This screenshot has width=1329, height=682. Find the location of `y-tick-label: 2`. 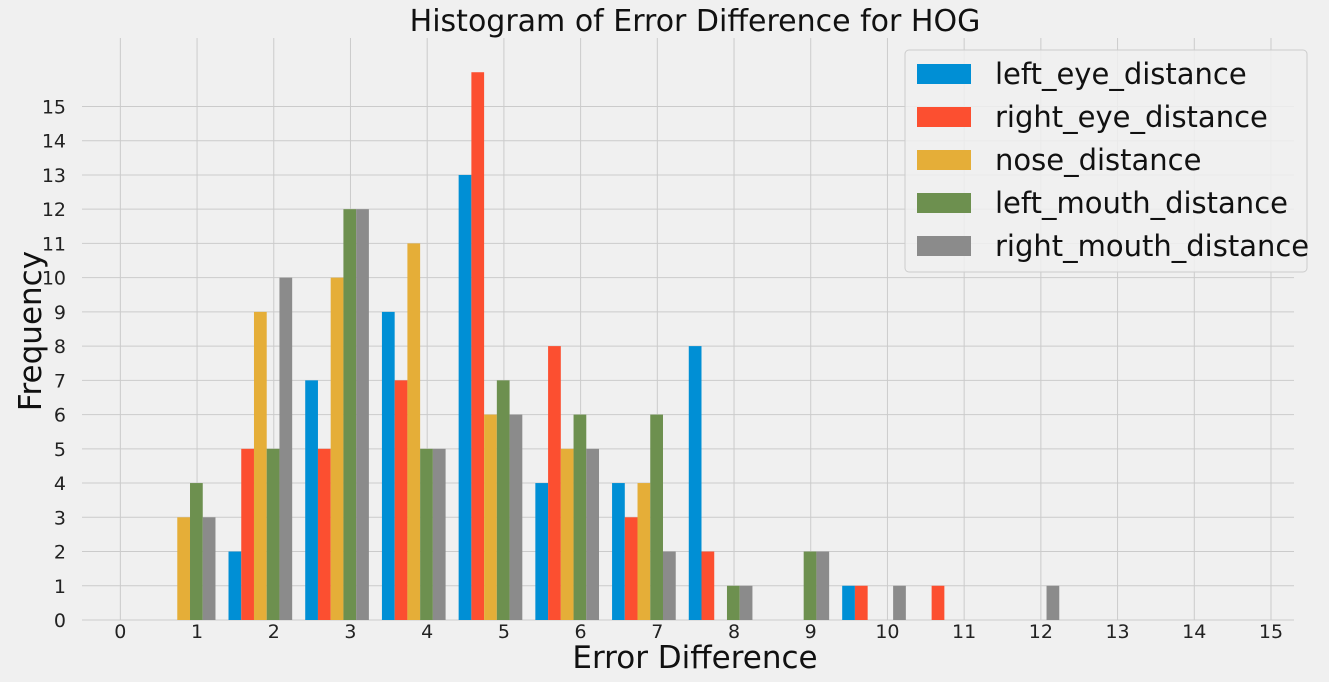

y-tick-label: 2 is located at coordinates (60, 553).